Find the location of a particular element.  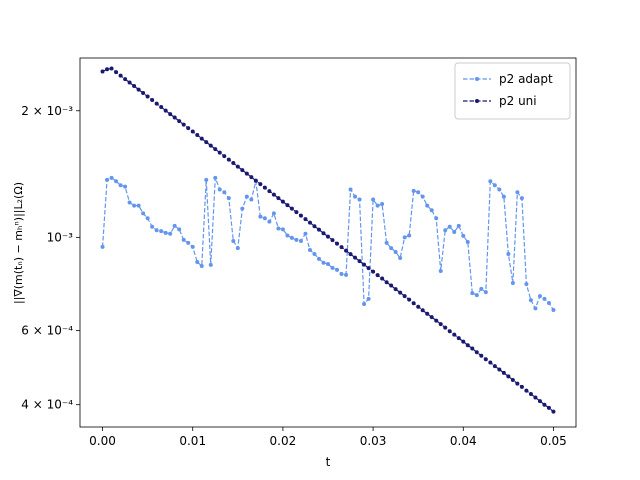

x-axis-label: t is located at coordinates (328, 462).